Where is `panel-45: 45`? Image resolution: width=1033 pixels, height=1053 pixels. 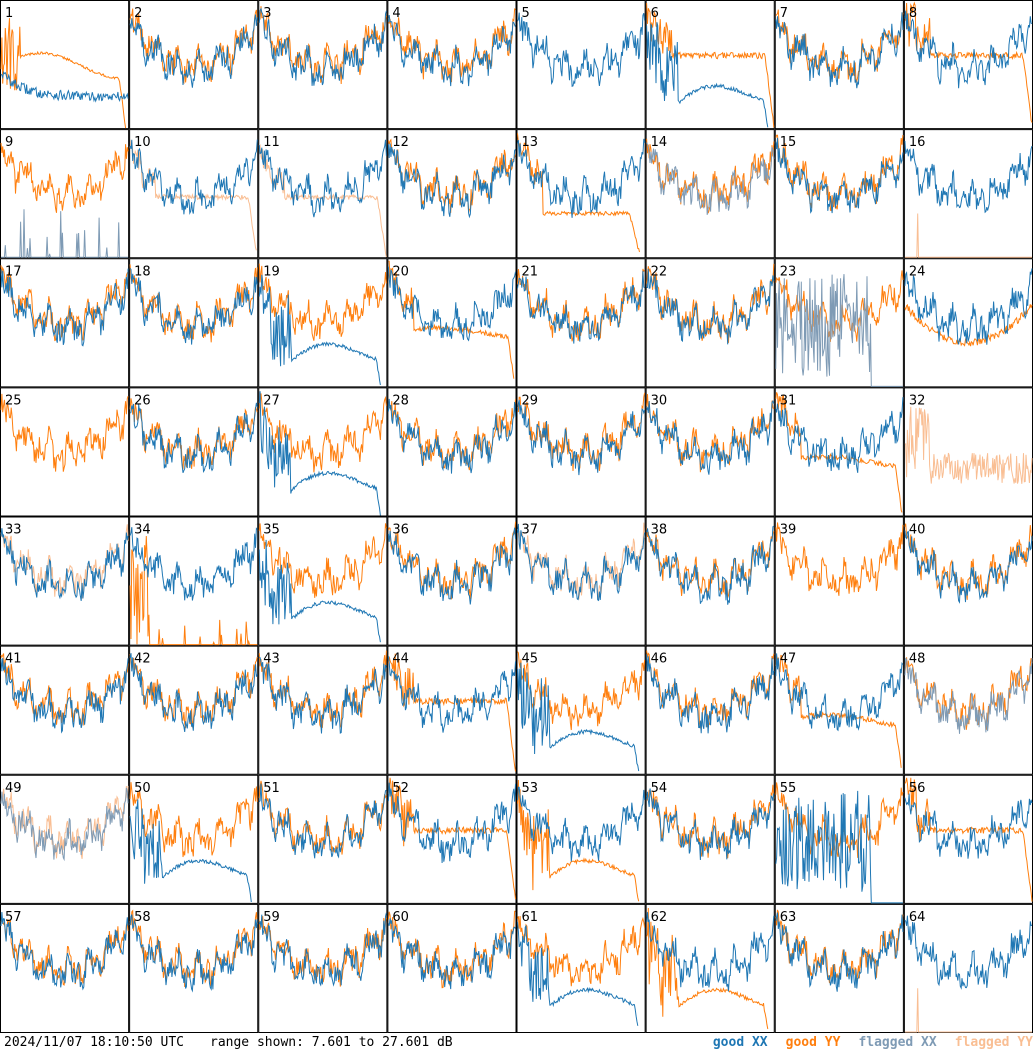 panel-45: 45 is located at coordinates (581, 710).